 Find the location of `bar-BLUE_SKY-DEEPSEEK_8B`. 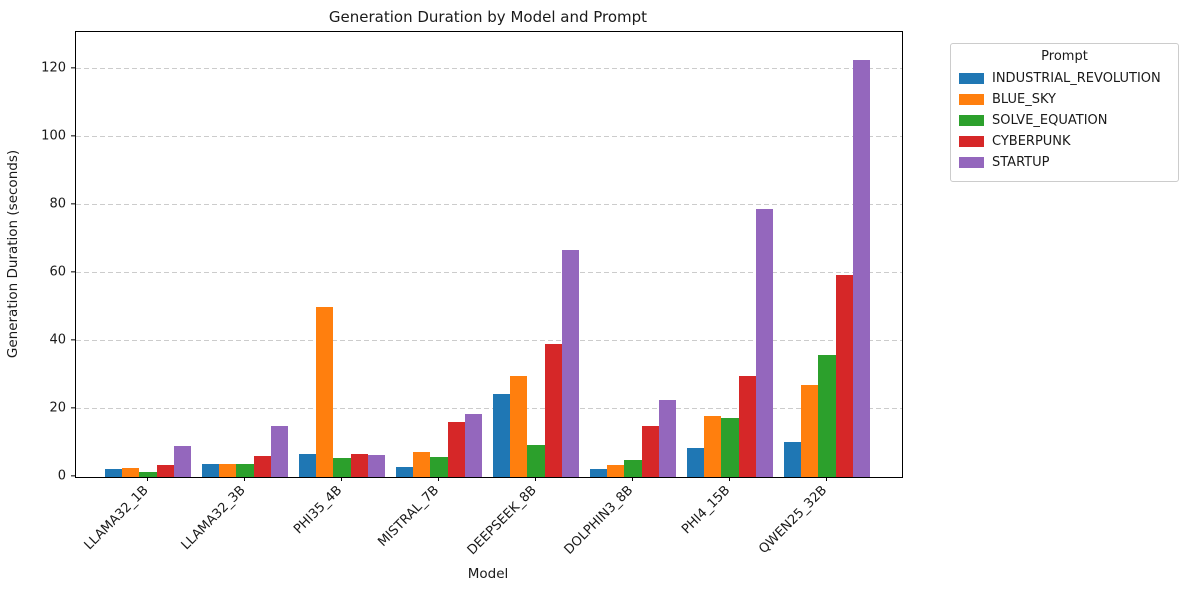

bar-BLUE_SKY-DEEPSEEK_8B is located at coordinates (518, 426).